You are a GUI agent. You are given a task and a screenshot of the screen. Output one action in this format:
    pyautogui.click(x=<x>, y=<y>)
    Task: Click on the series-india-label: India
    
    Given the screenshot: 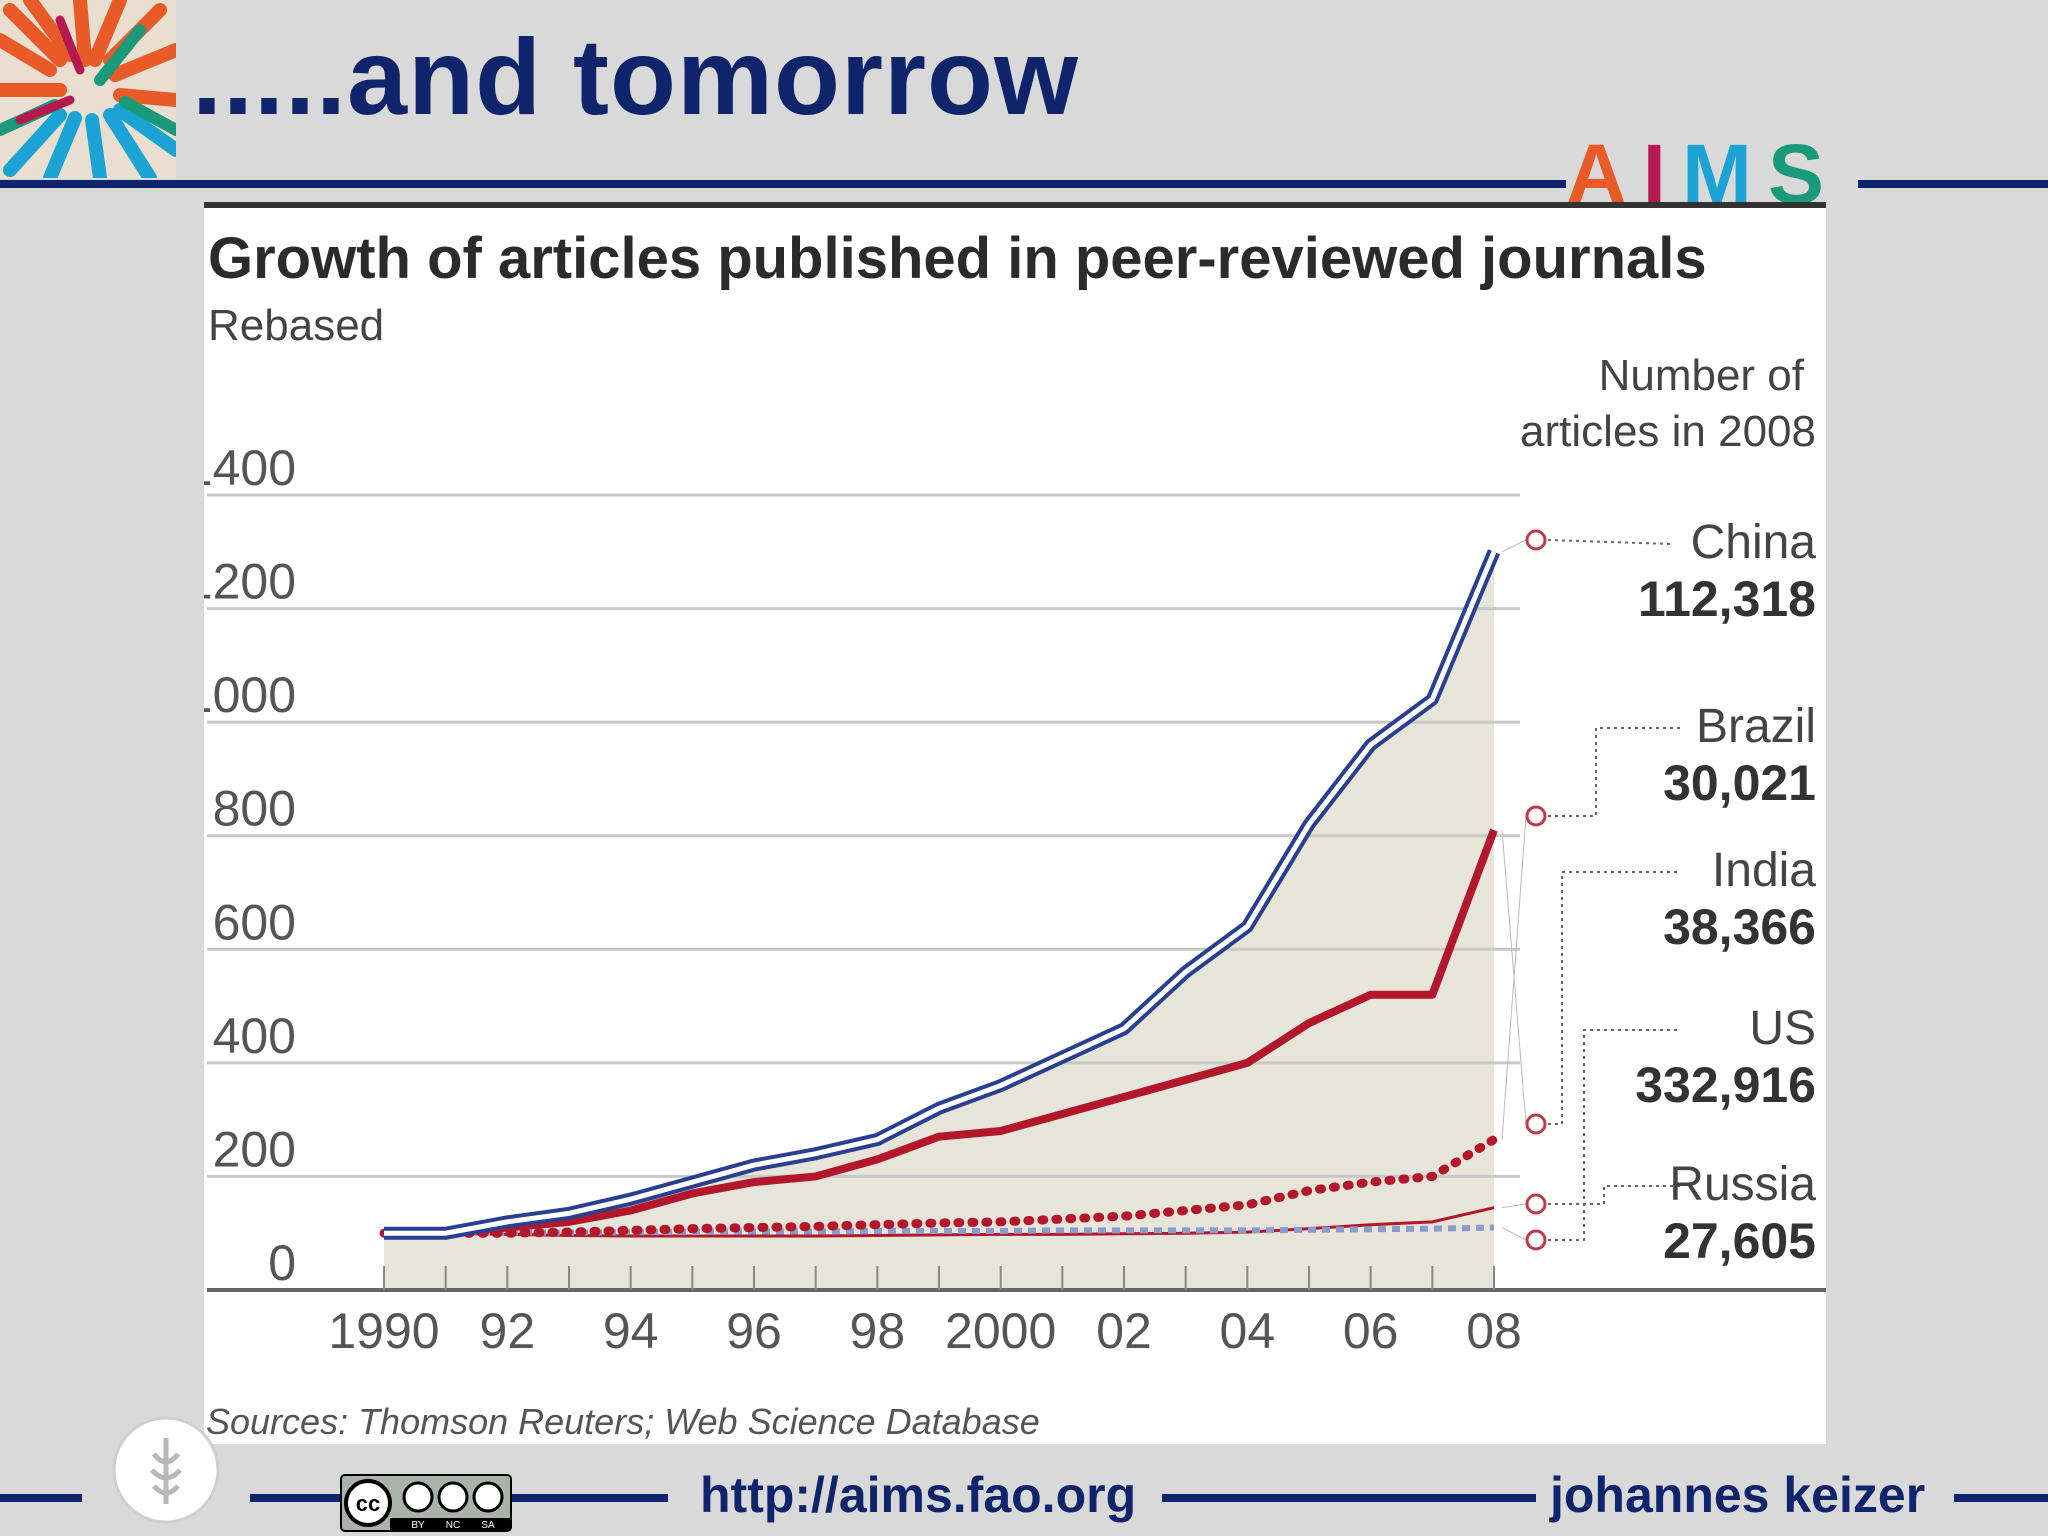 What is the action you would take?
    pyautogui.click(x=1764, y=870)
    